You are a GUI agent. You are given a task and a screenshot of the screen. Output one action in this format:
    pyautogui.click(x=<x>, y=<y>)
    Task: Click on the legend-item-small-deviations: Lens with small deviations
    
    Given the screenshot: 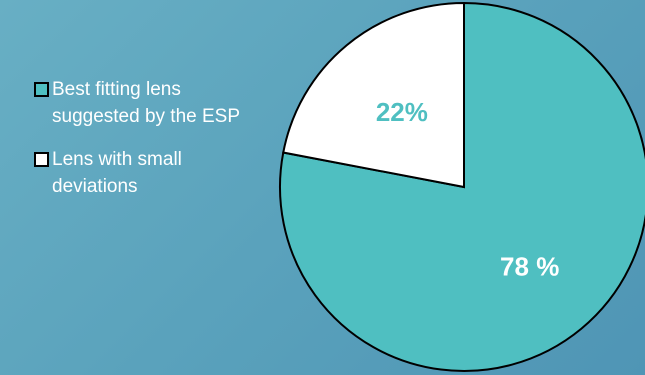 What is the action you would take?
    pyautogui.click(x=149, y=173)
    